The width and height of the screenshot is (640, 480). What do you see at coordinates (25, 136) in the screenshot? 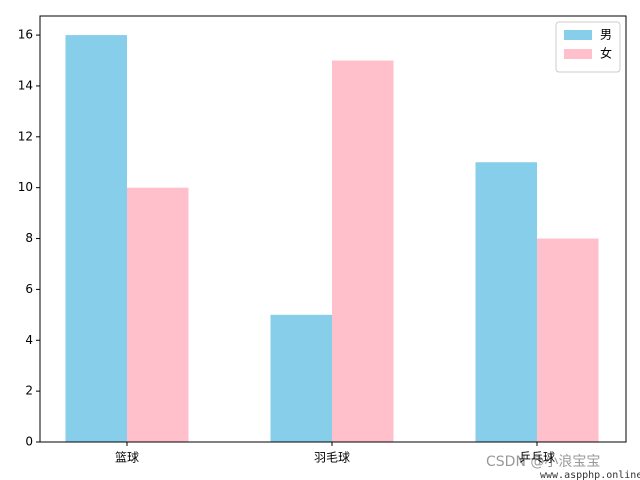
I see `y-tick-label: 12` at bounding box center [25, 136].